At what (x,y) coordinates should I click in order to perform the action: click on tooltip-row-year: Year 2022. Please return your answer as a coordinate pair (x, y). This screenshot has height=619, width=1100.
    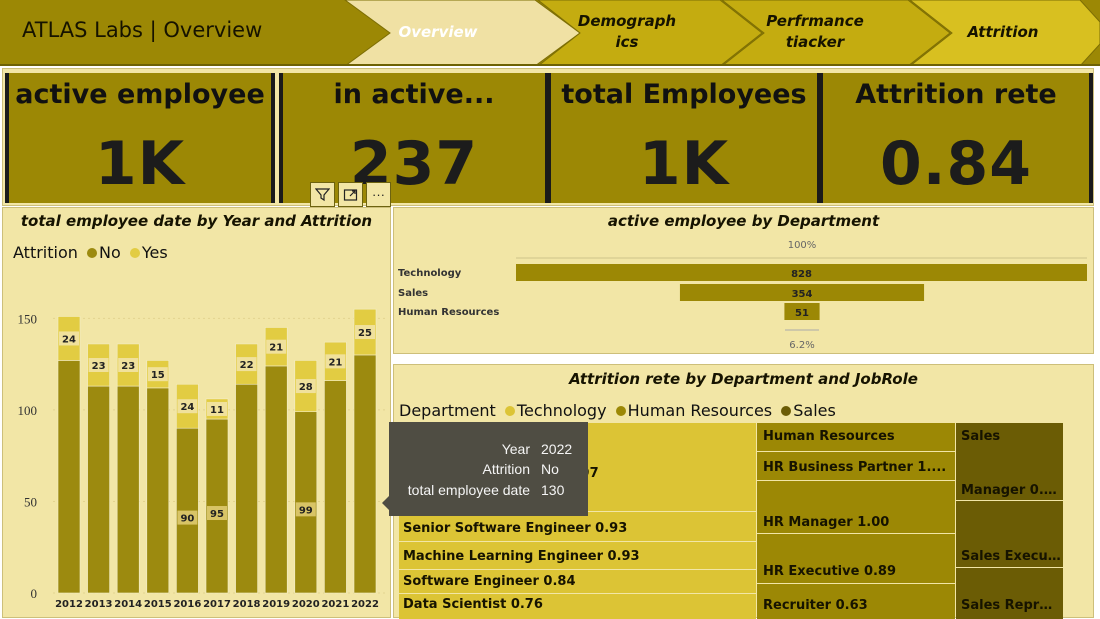
    Looking at the image, I should click on (488, 451).